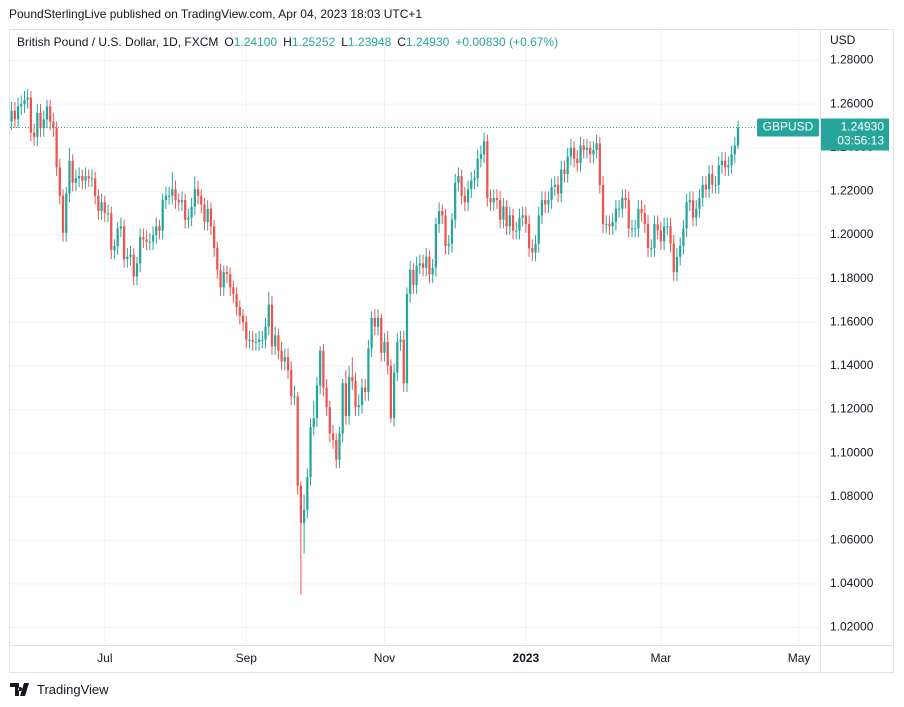  I want to click on y-tick-label: 1.22000, so click(852, 191).